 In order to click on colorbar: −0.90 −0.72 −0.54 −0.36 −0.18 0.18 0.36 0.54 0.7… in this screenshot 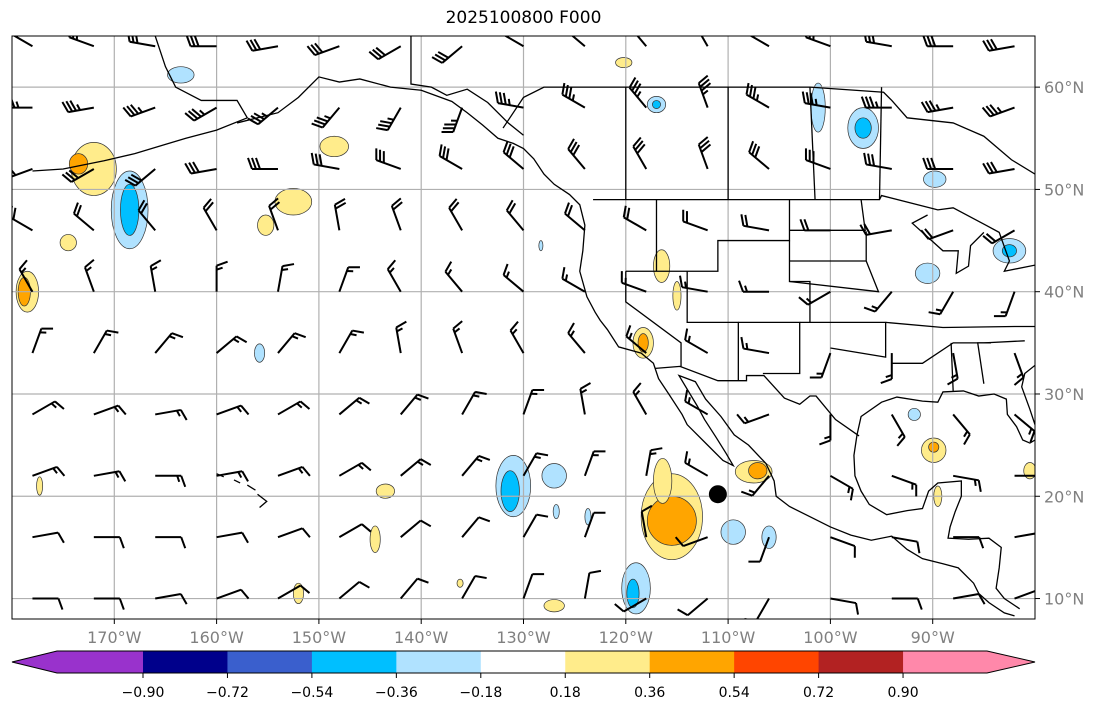, I will do `click(523, 675)`.